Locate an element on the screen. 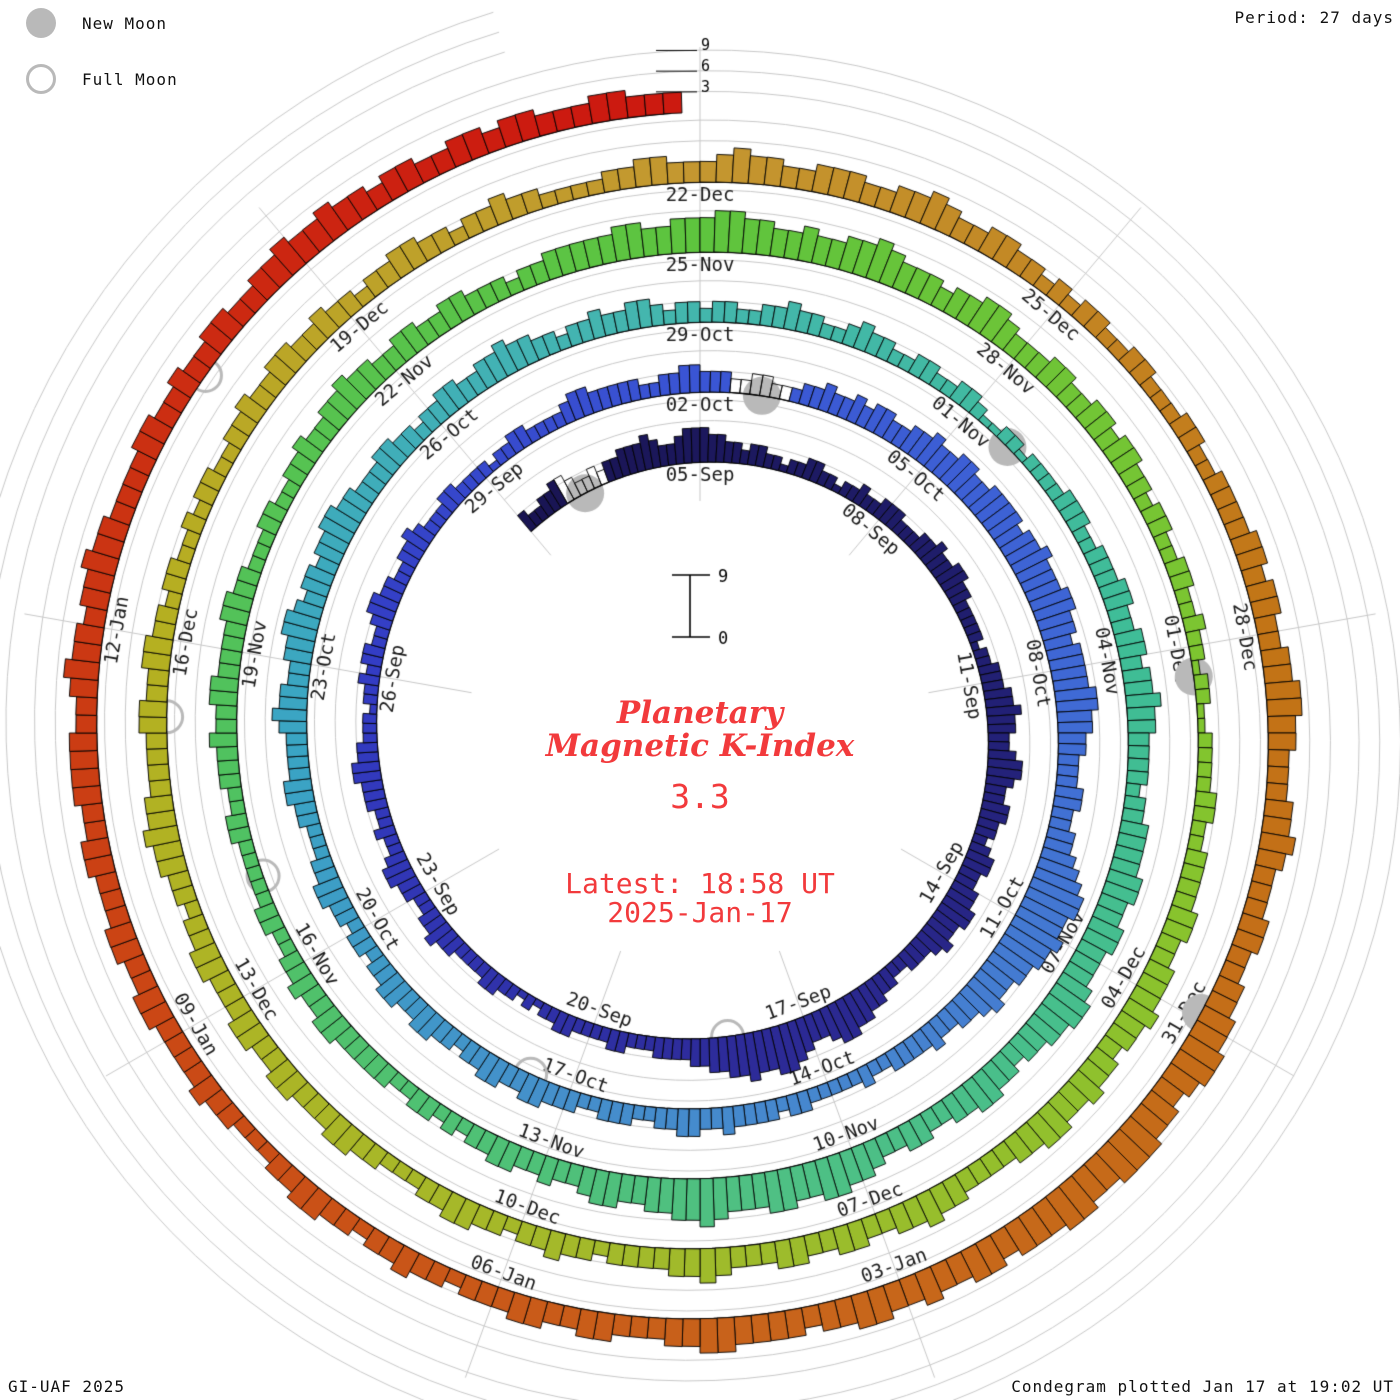  full-moon-icon is located at coordinates (41, 79).